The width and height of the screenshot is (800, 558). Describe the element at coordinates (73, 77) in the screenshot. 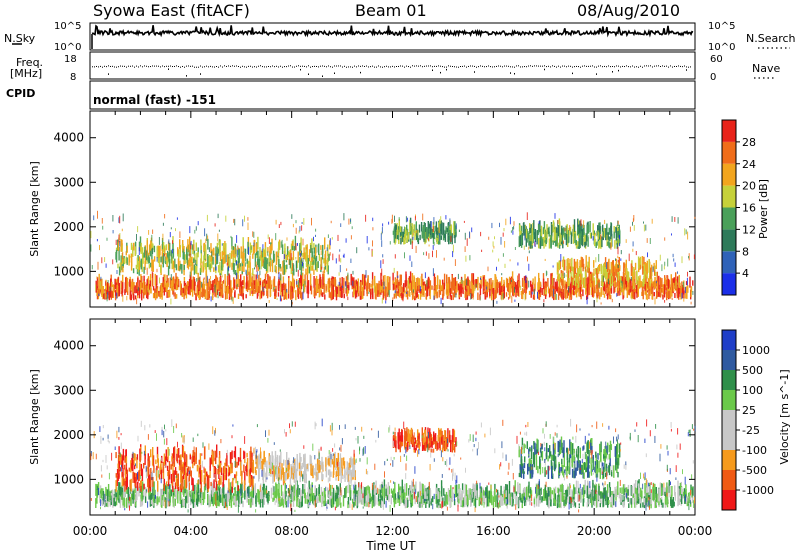

I see `freq-tick-low: 8` at that location.